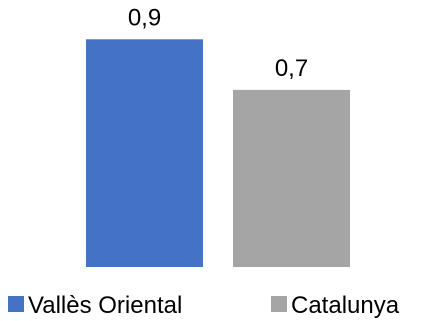  What do you see at coordinates (279, 304) in the screenshot?
I see `legend-swatch-catalunya` at bounding box center [279, 304].